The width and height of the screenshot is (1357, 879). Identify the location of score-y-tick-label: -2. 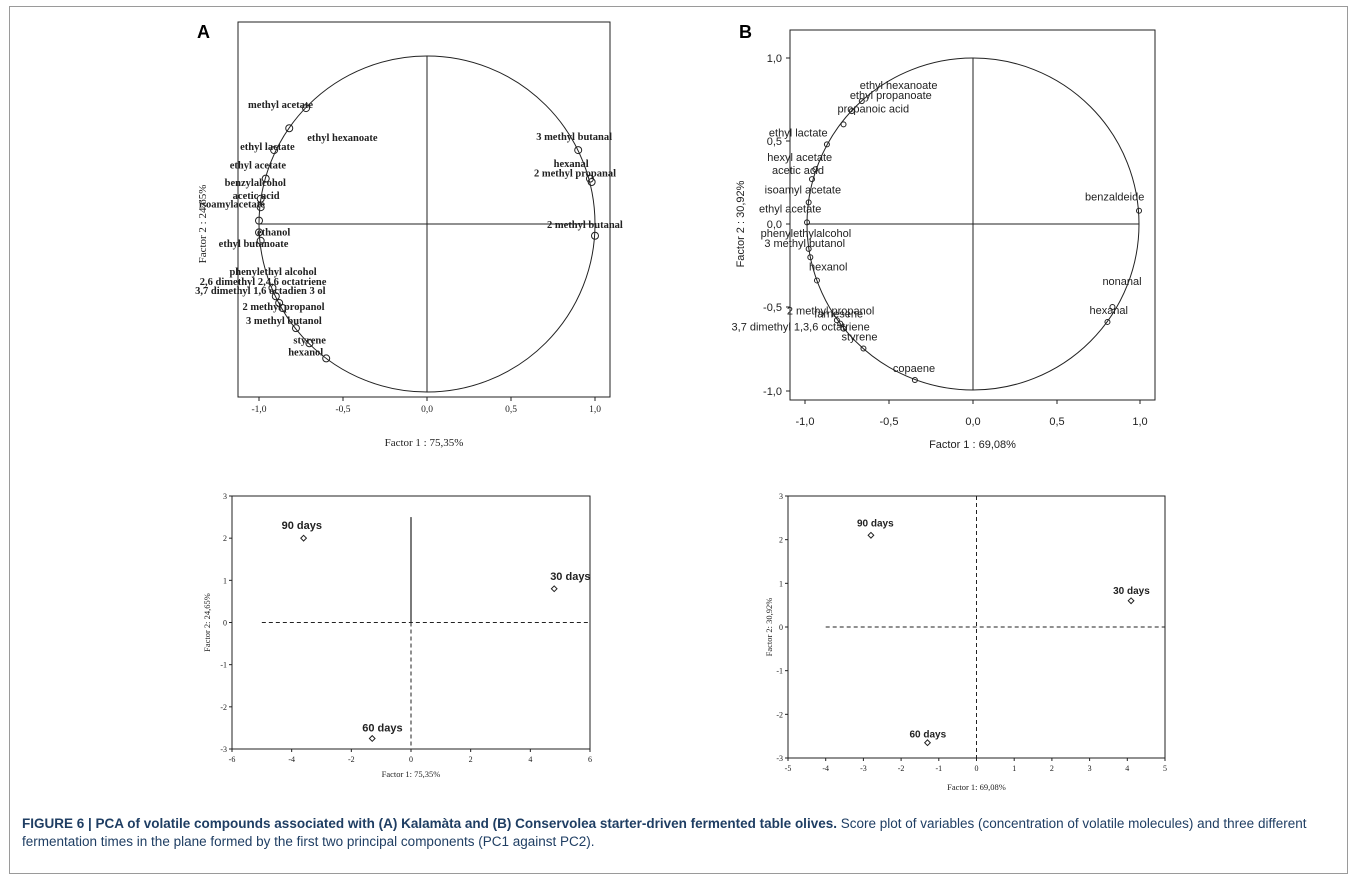
(223, 707).